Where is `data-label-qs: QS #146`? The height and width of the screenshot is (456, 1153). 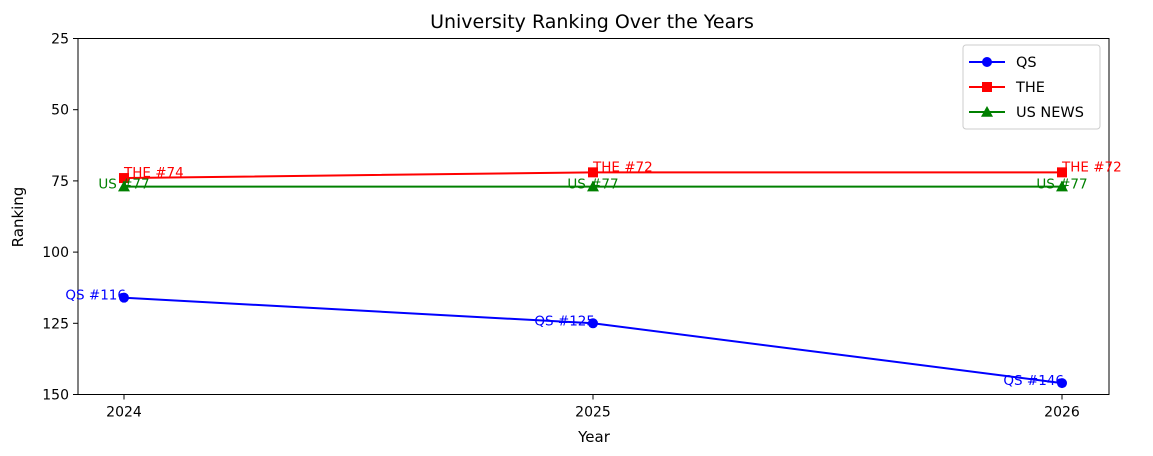
data-label-qs: QS #146 is located at coordinates (1033, 381).